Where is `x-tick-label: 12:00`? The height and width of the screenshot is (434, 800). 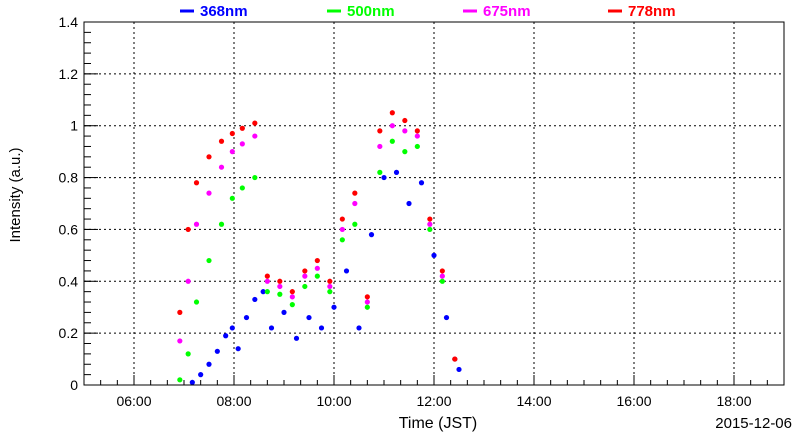
x-tick-label: 12:00 is located at coordinates (433, 401).